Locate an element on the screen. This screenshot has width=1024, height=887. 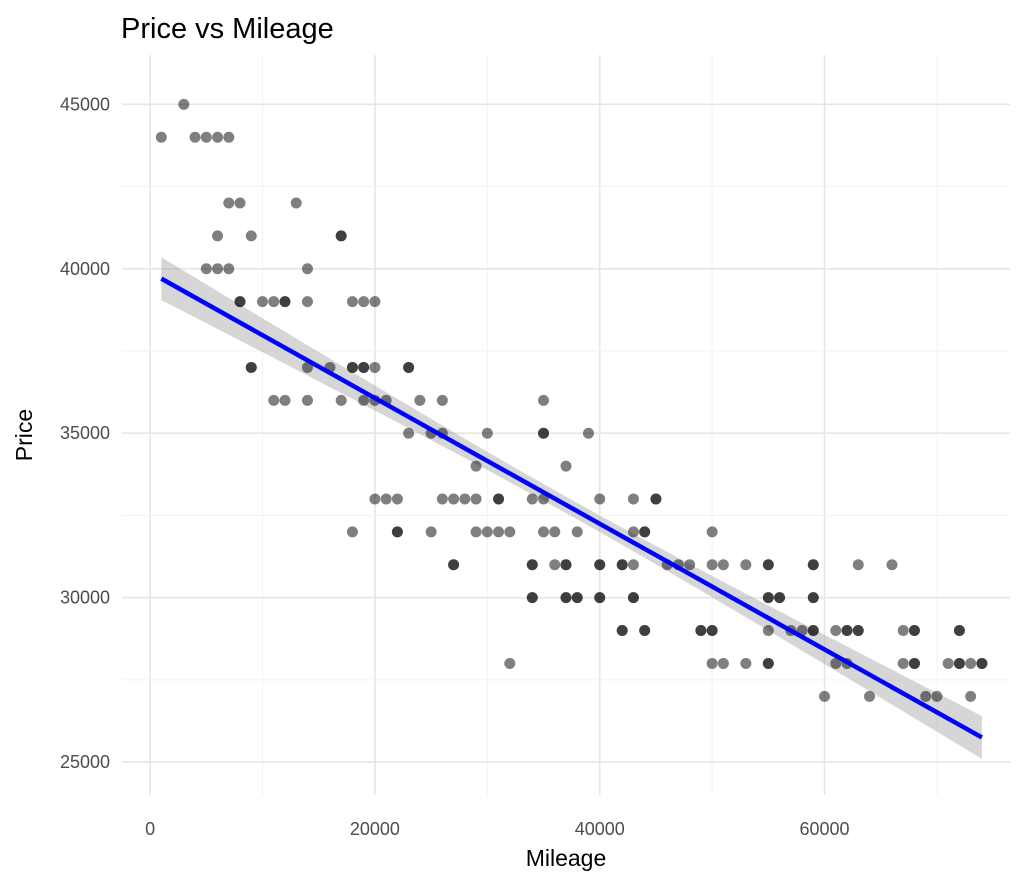
y-tick-label: 25000 is located at coordinates (85, 762).